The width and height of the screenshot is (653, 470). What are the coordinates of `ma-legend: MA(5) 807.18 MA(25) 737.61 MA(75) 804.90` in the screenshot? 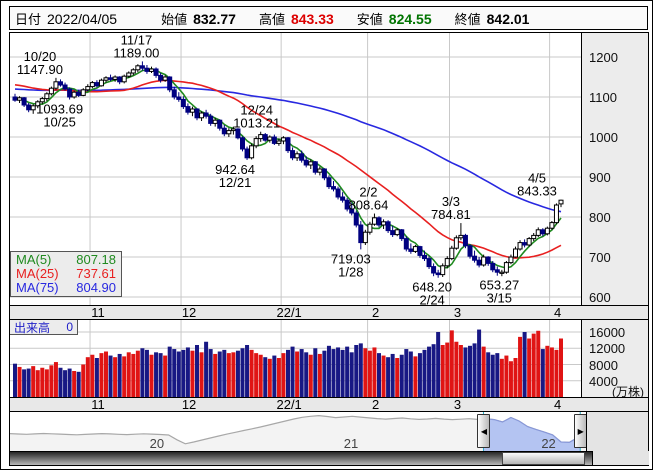 It's located at (66, 274).